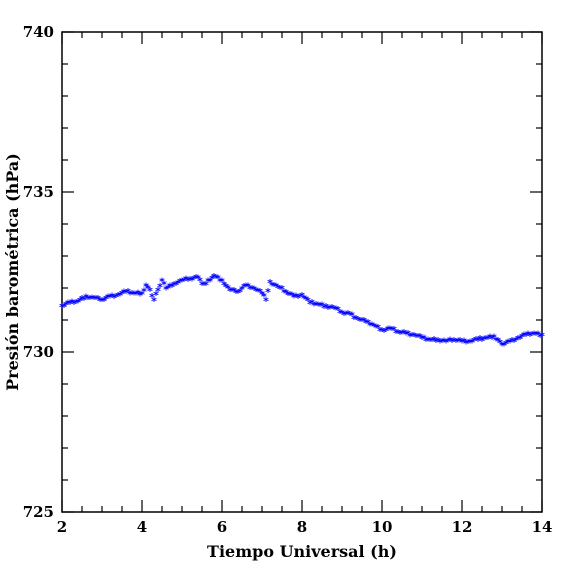 This screenshot has width=574, height=574. What do you see at coordinates (38, 192) in the screenshot?
I see `y-tick-label: 735` at bounding box center [38, 192].